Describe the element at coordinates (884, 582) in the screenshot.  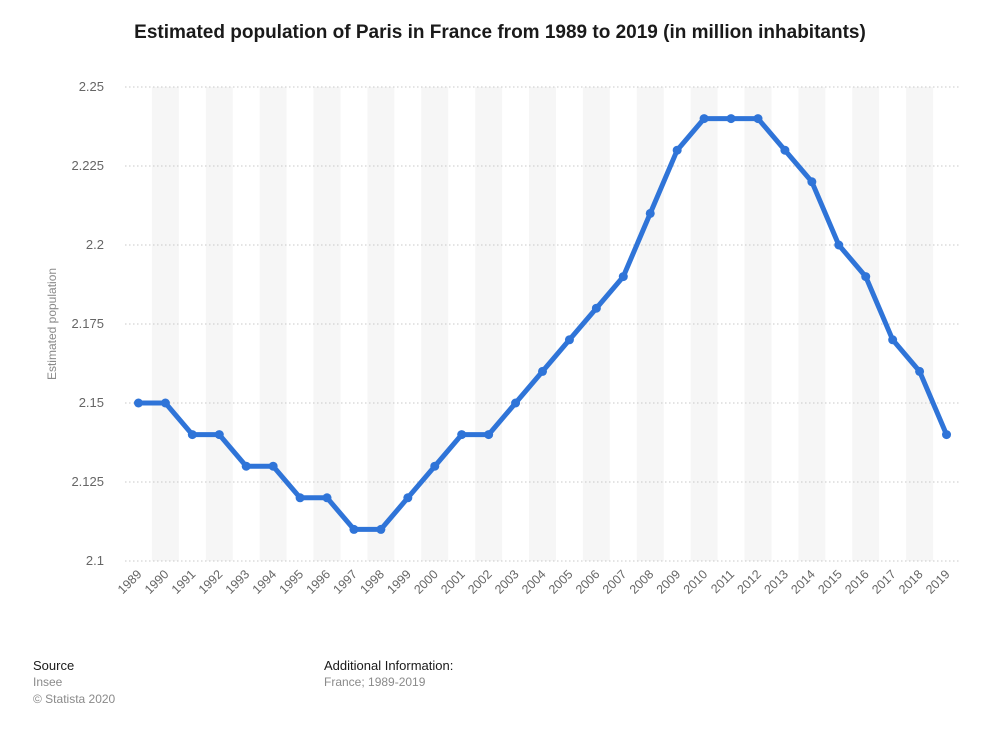
I see `x-tick-label: 2017` at that location.